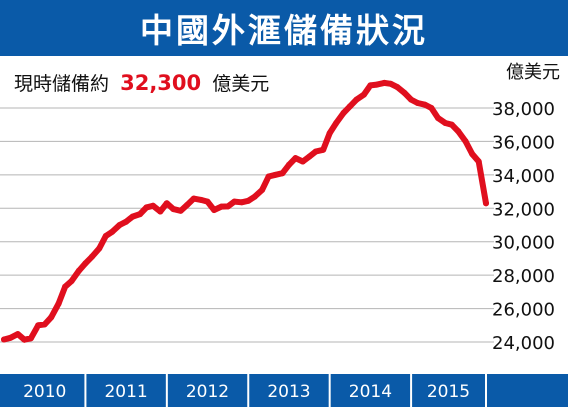  I want to click on x-tick-label: 2011, so click(125, 392).